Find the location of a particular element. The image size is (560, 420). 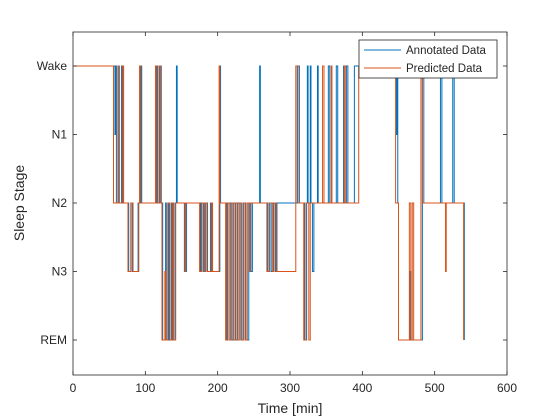

x-tick-label: 500 is located at coordinates (435, 388).